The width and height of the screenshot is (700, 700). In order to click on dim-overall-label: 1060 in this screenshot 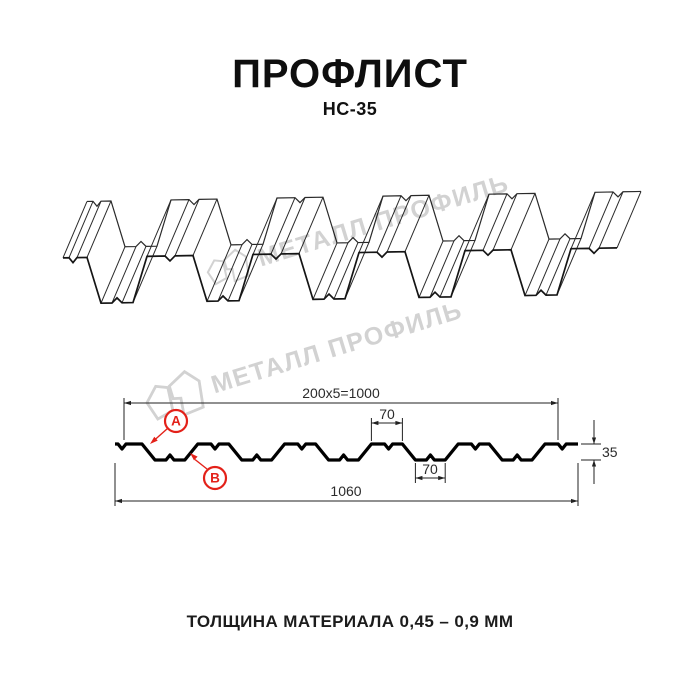, I will do `click(345, 491)`.